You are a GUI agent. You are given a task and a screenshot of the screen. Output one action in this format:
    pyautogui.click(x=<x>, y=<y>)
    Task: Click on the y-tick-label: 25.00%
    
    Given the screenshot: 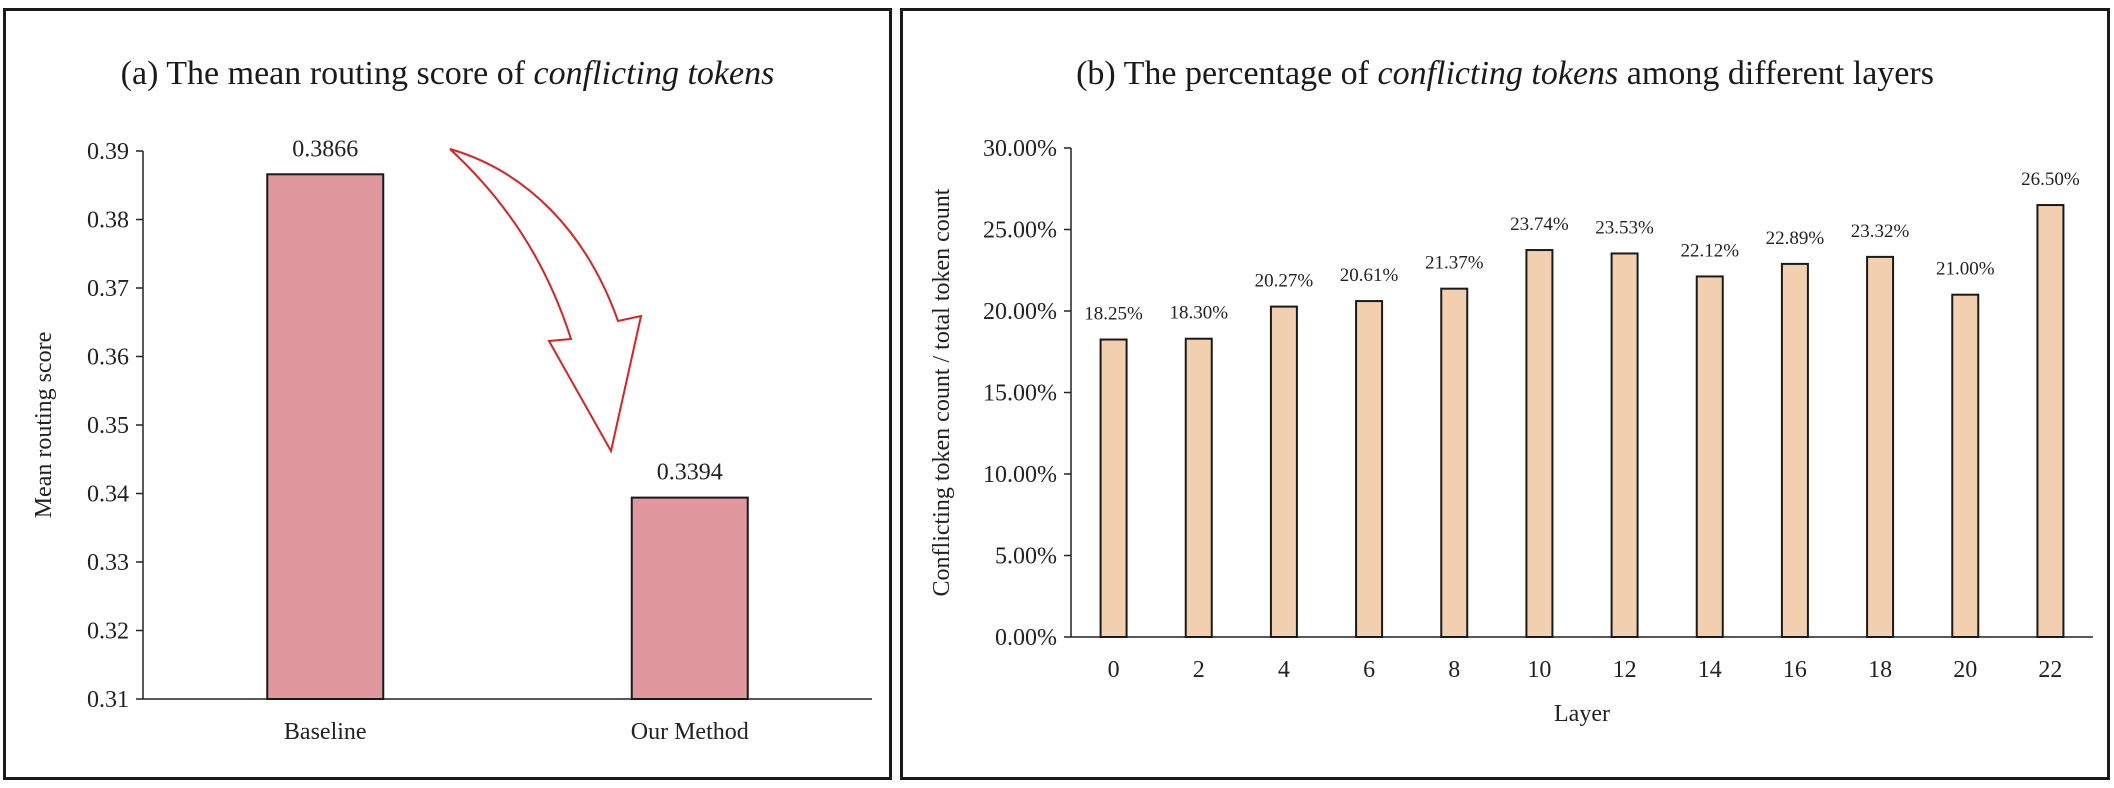 What is the action you would take?
    pyautogui.click(x=1020, y=231)
    